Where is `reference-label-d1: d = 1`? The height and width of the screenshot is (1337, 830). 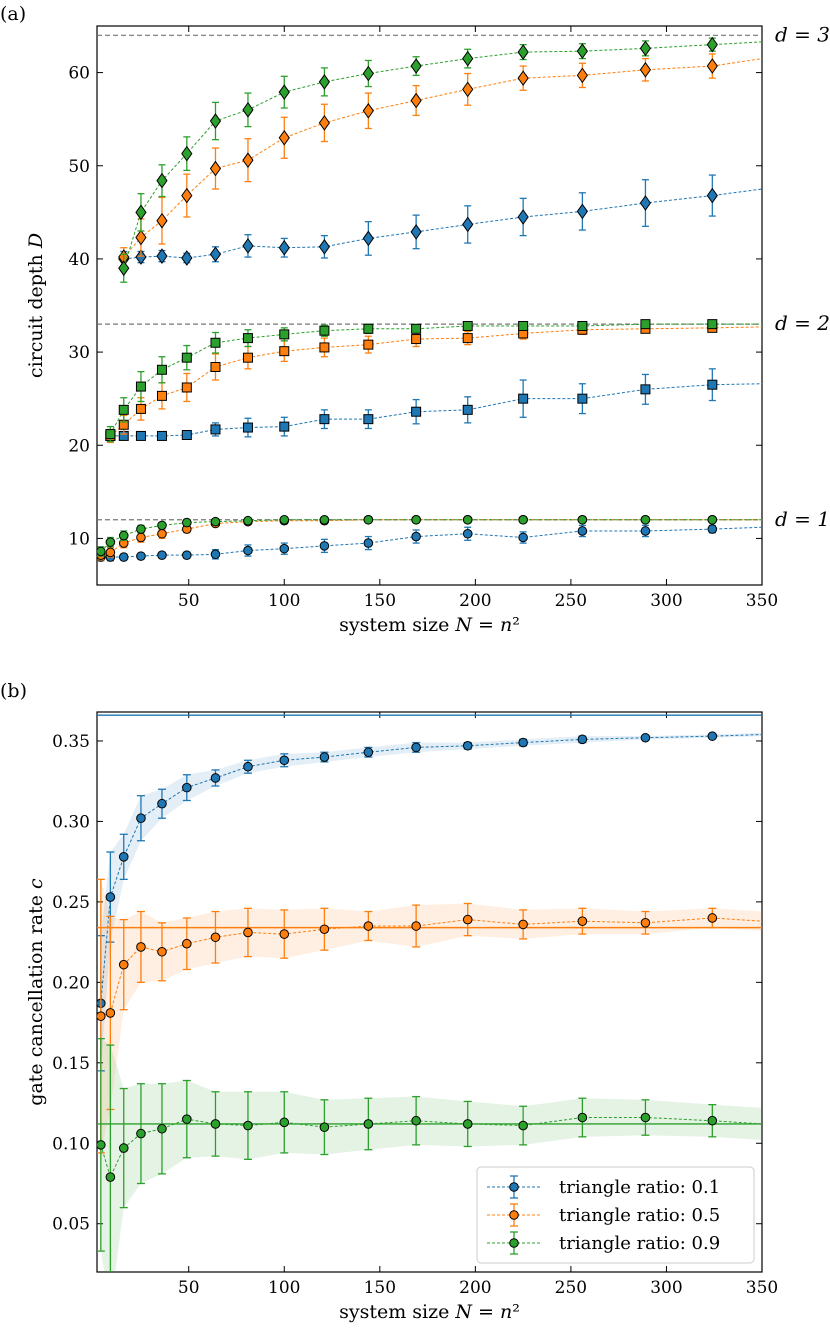 reference-label-d1: d = 1 is located at coordinates (802, 519).